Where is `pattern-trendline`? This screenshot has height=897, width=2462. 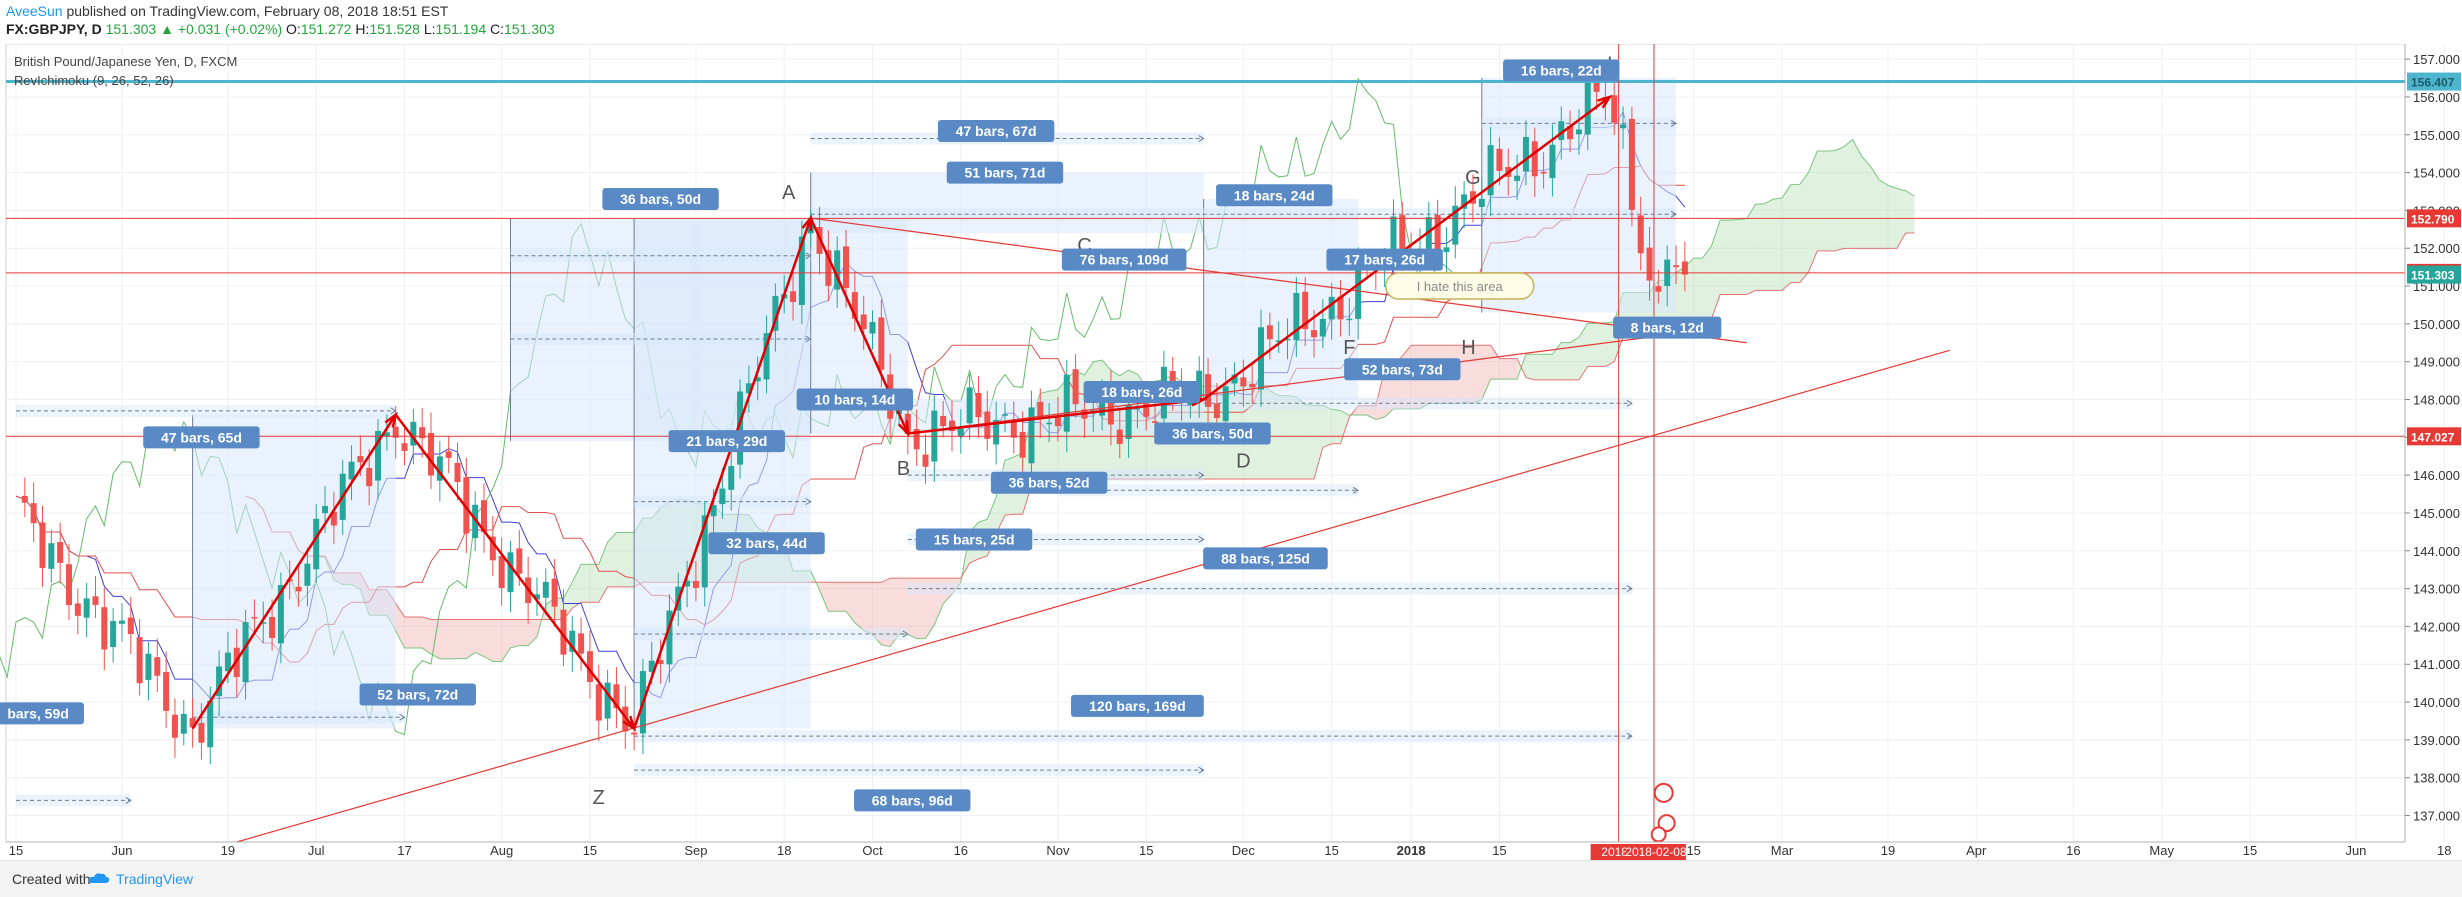
pattern-trendline is located at coordinates (1300, 382).